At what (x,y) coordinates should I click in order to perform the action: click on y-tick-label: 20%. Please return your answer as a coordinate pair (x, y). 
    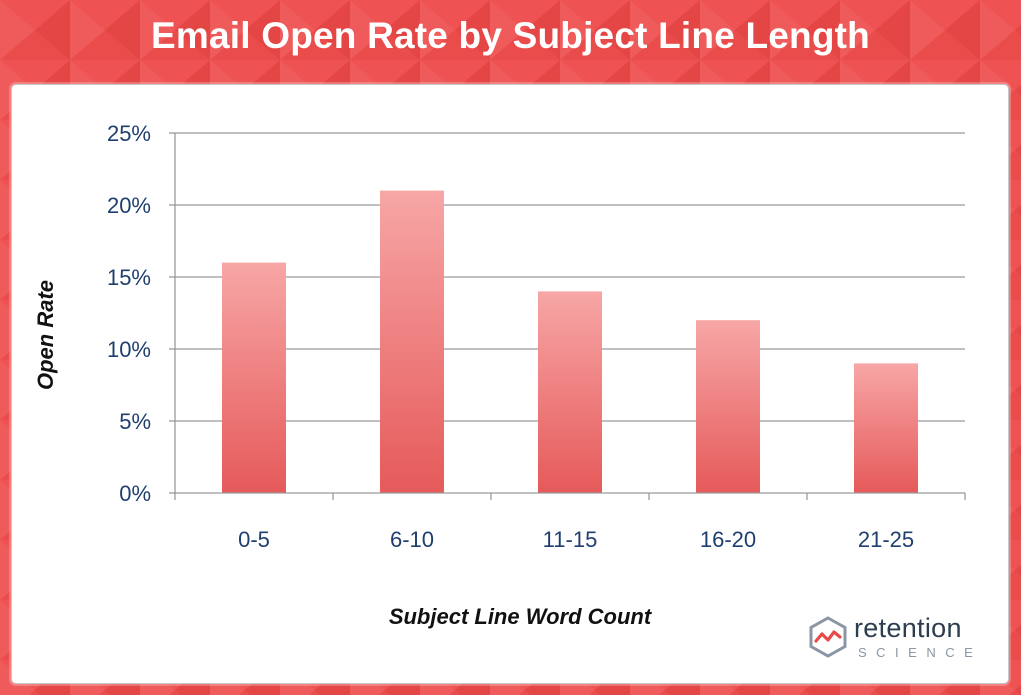
    Looking at the image, I should click on (129, 205).